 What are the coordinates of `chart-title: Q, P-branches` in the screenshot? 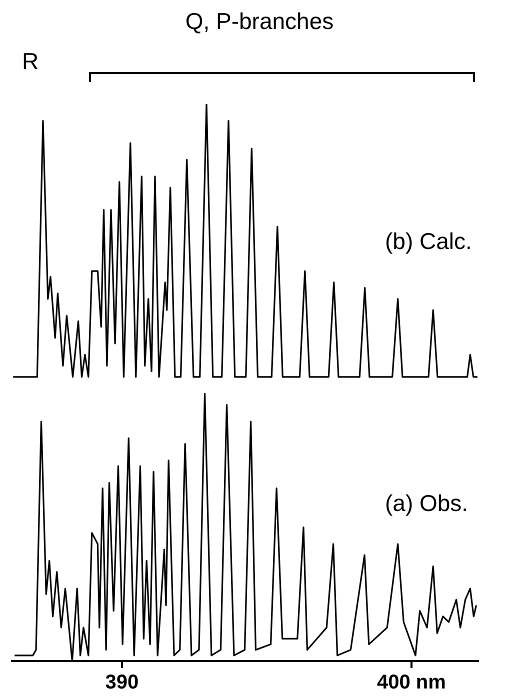 It's located at (259, 21).